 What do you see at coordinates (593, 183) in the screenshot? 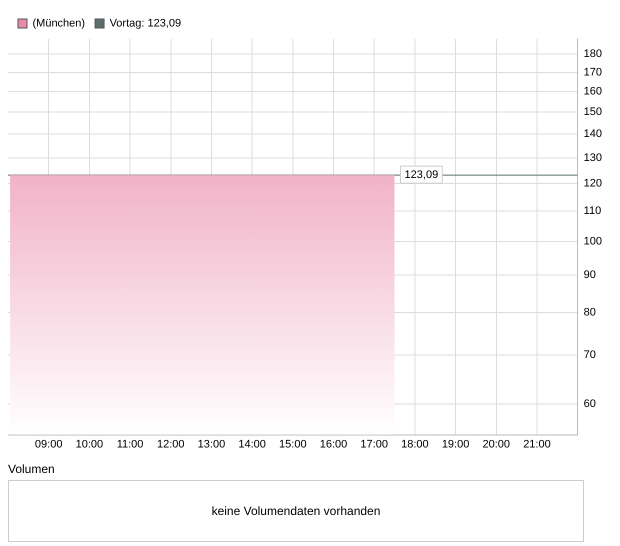
I see `y-tick-label: 120` at bounding box center [593, 183].